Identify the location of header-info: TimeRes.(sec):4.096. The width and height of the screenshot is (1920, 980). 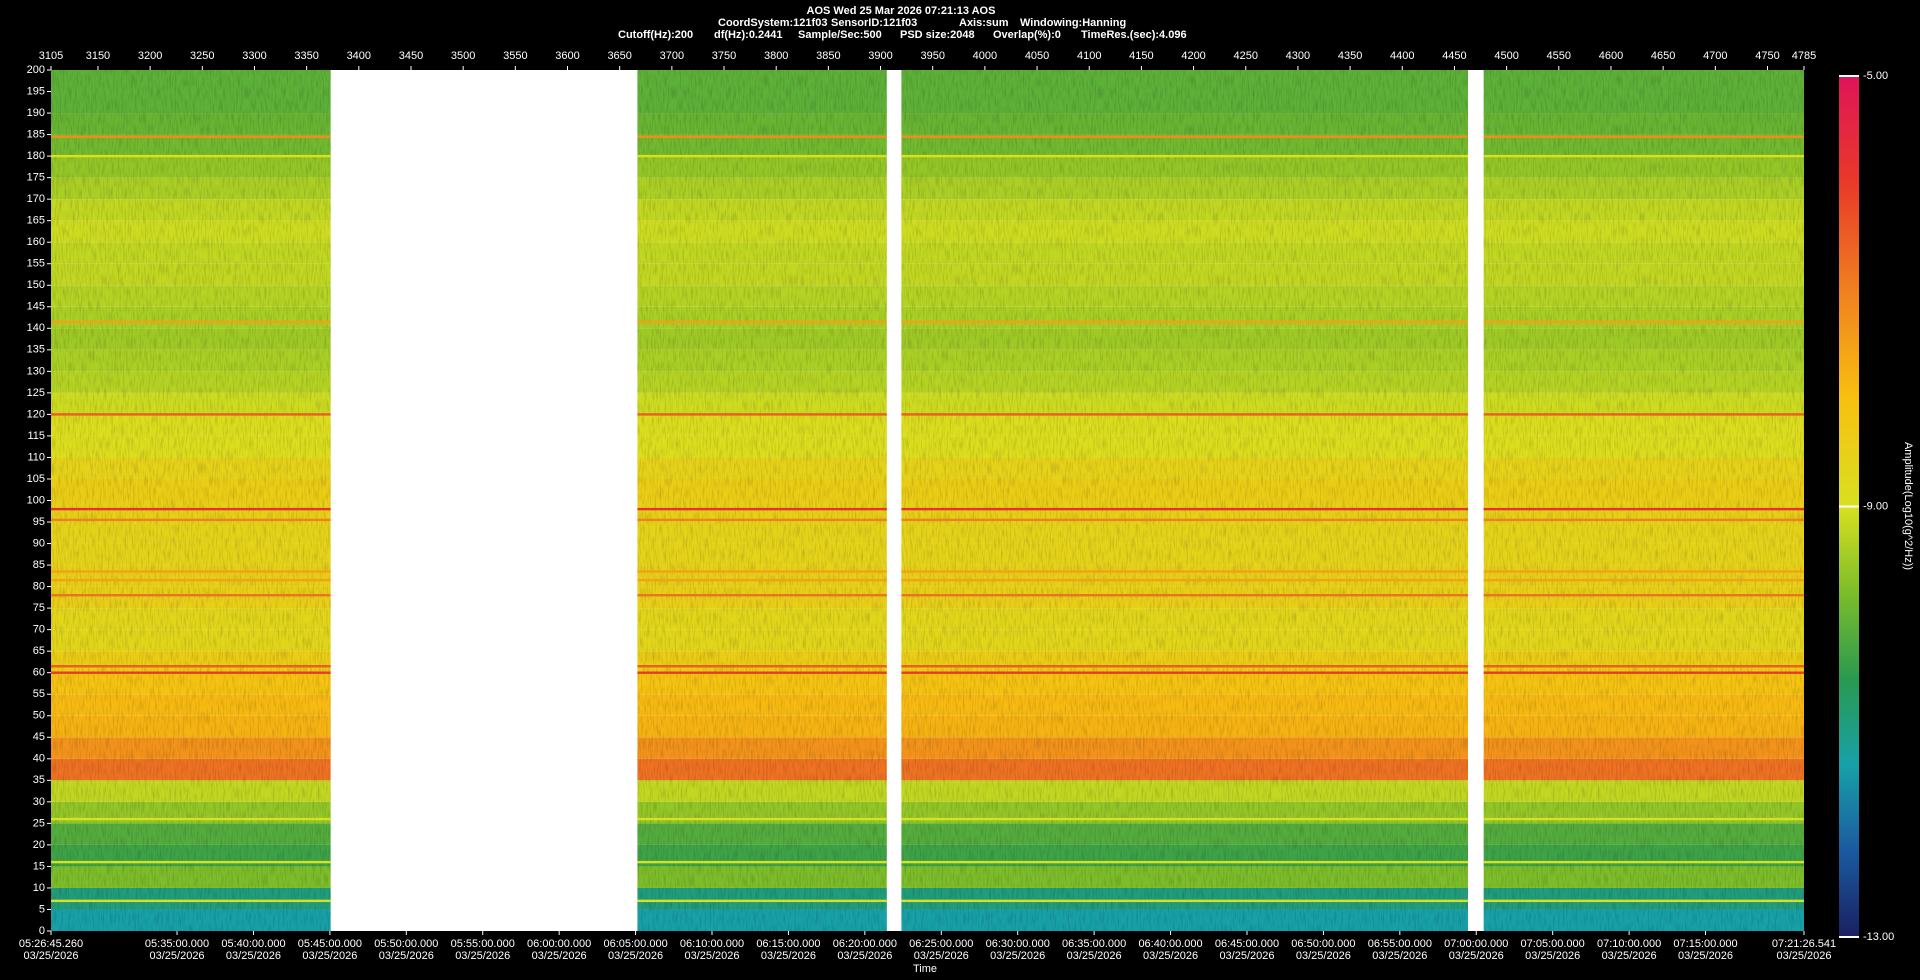
(1134, 35).